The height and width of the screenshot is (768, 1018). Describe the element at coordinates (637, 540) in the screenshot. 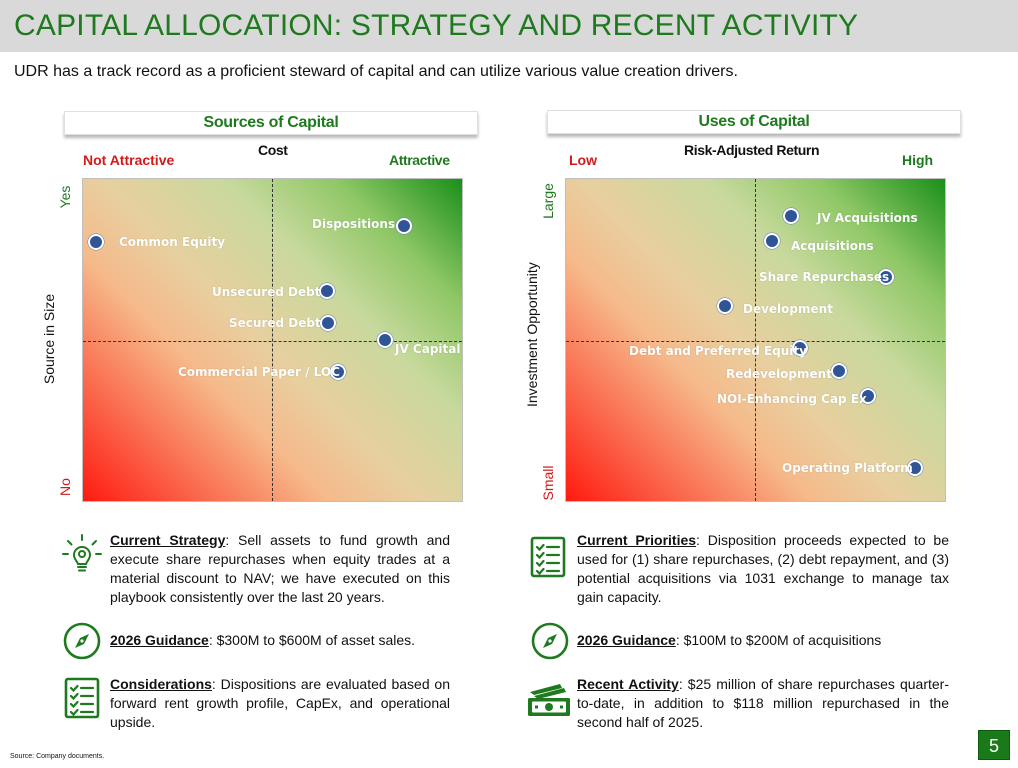

I see `current-priorities-lead: Current Priorities` at that location.